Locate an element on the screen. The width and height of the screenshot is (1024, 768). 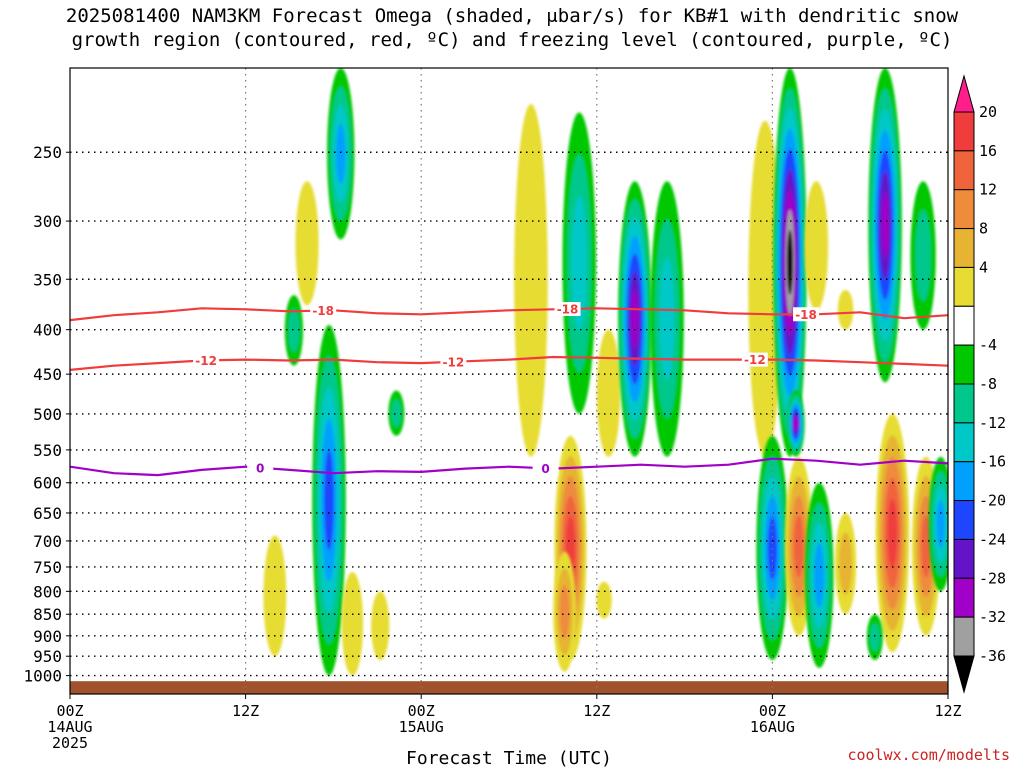
y-tick-label: 700 is located at coordinates (47, 541).